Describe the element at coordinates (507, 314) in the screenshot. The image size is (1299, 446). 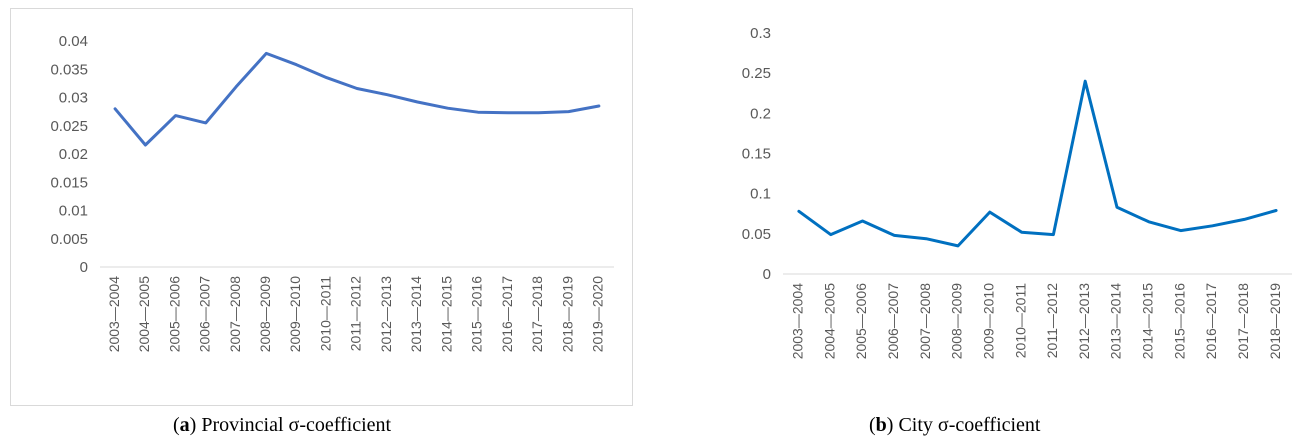
I see `provincial-x-tick-label: 2016—2017` at that location.